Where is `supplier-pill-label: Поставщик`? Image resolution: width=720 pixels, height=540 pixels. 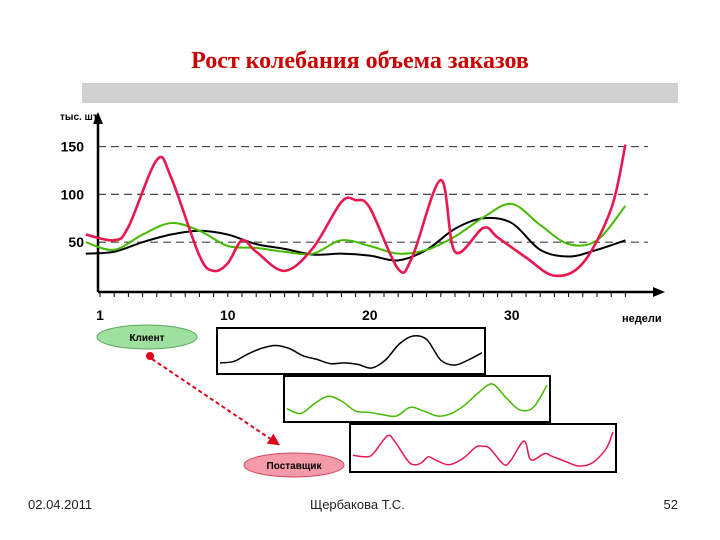
supplier-pill-label: Поставщик is located at coordinates (295, 466).